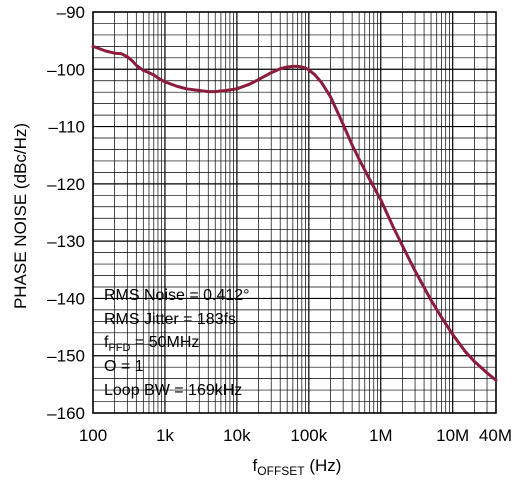  What do you see at coordinates (66, 298) in the screenshot?
I see `y-tick-label: –140` at bounding box center [66, 298].